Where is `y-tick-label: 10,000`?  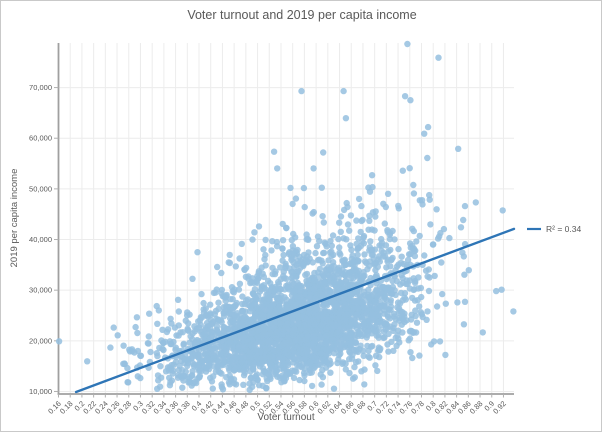
y-tick-label: 10,000 is located at coordinates (40, 391).